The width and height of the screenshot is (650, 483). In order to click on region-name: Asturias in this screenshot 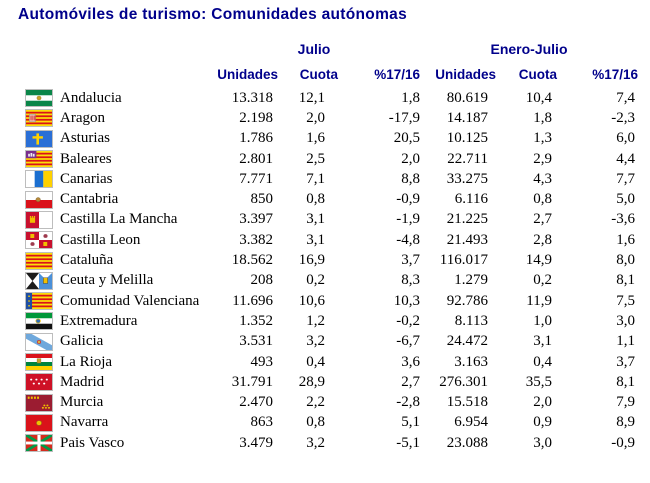, I will do `click(85, 138)`.